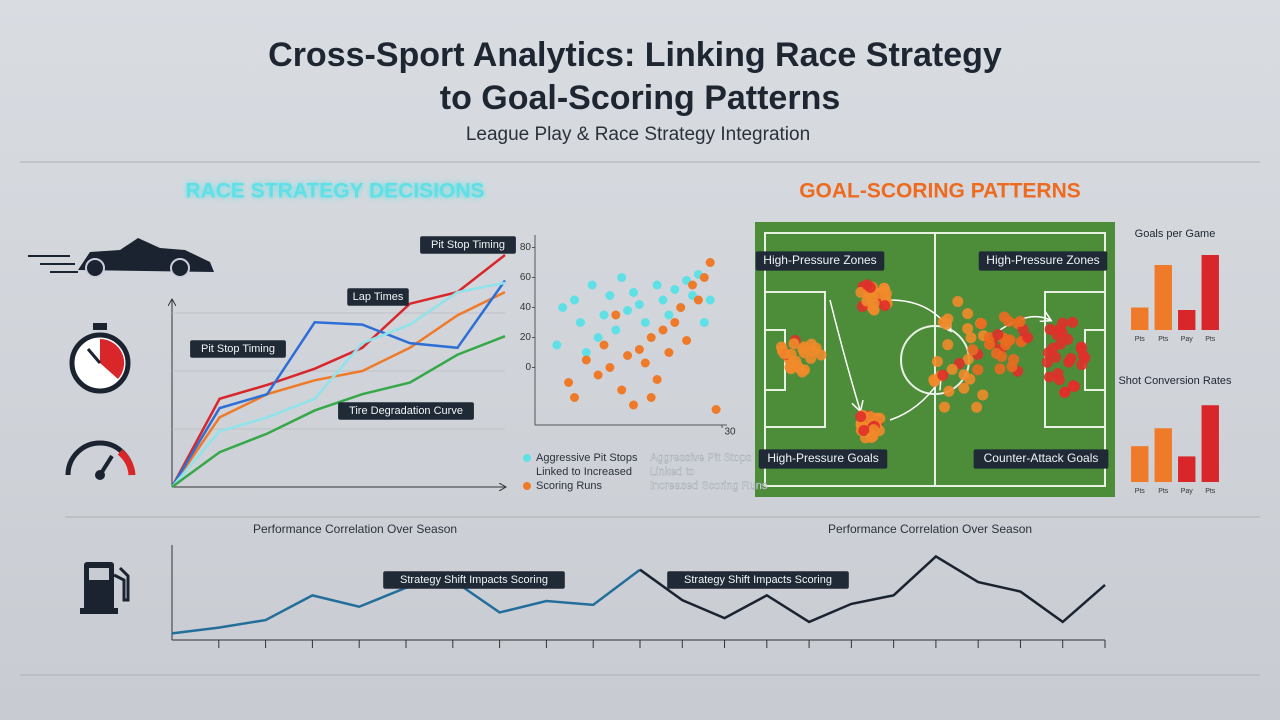  I want to click on heat-map, so click(933, 361).